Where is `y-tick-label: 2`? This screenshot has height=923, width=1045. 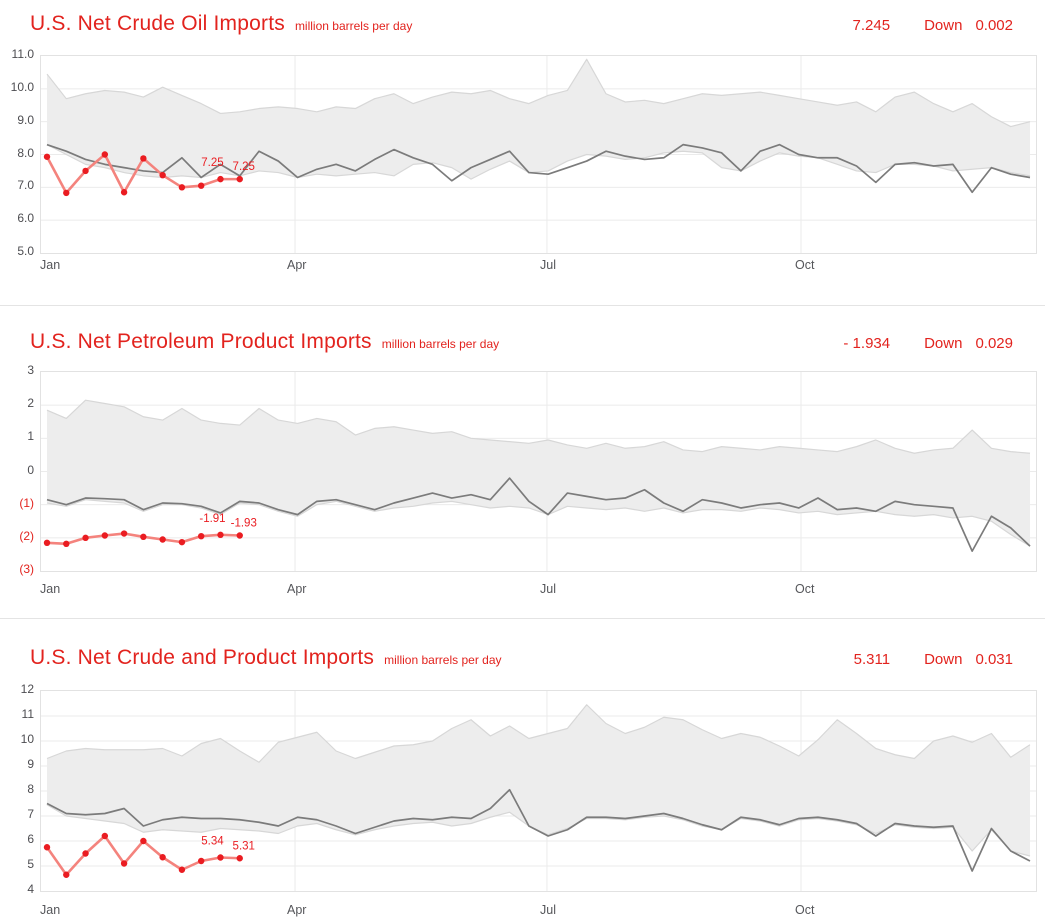 y-tick-label: 2 is located at coordinates (30, 403).